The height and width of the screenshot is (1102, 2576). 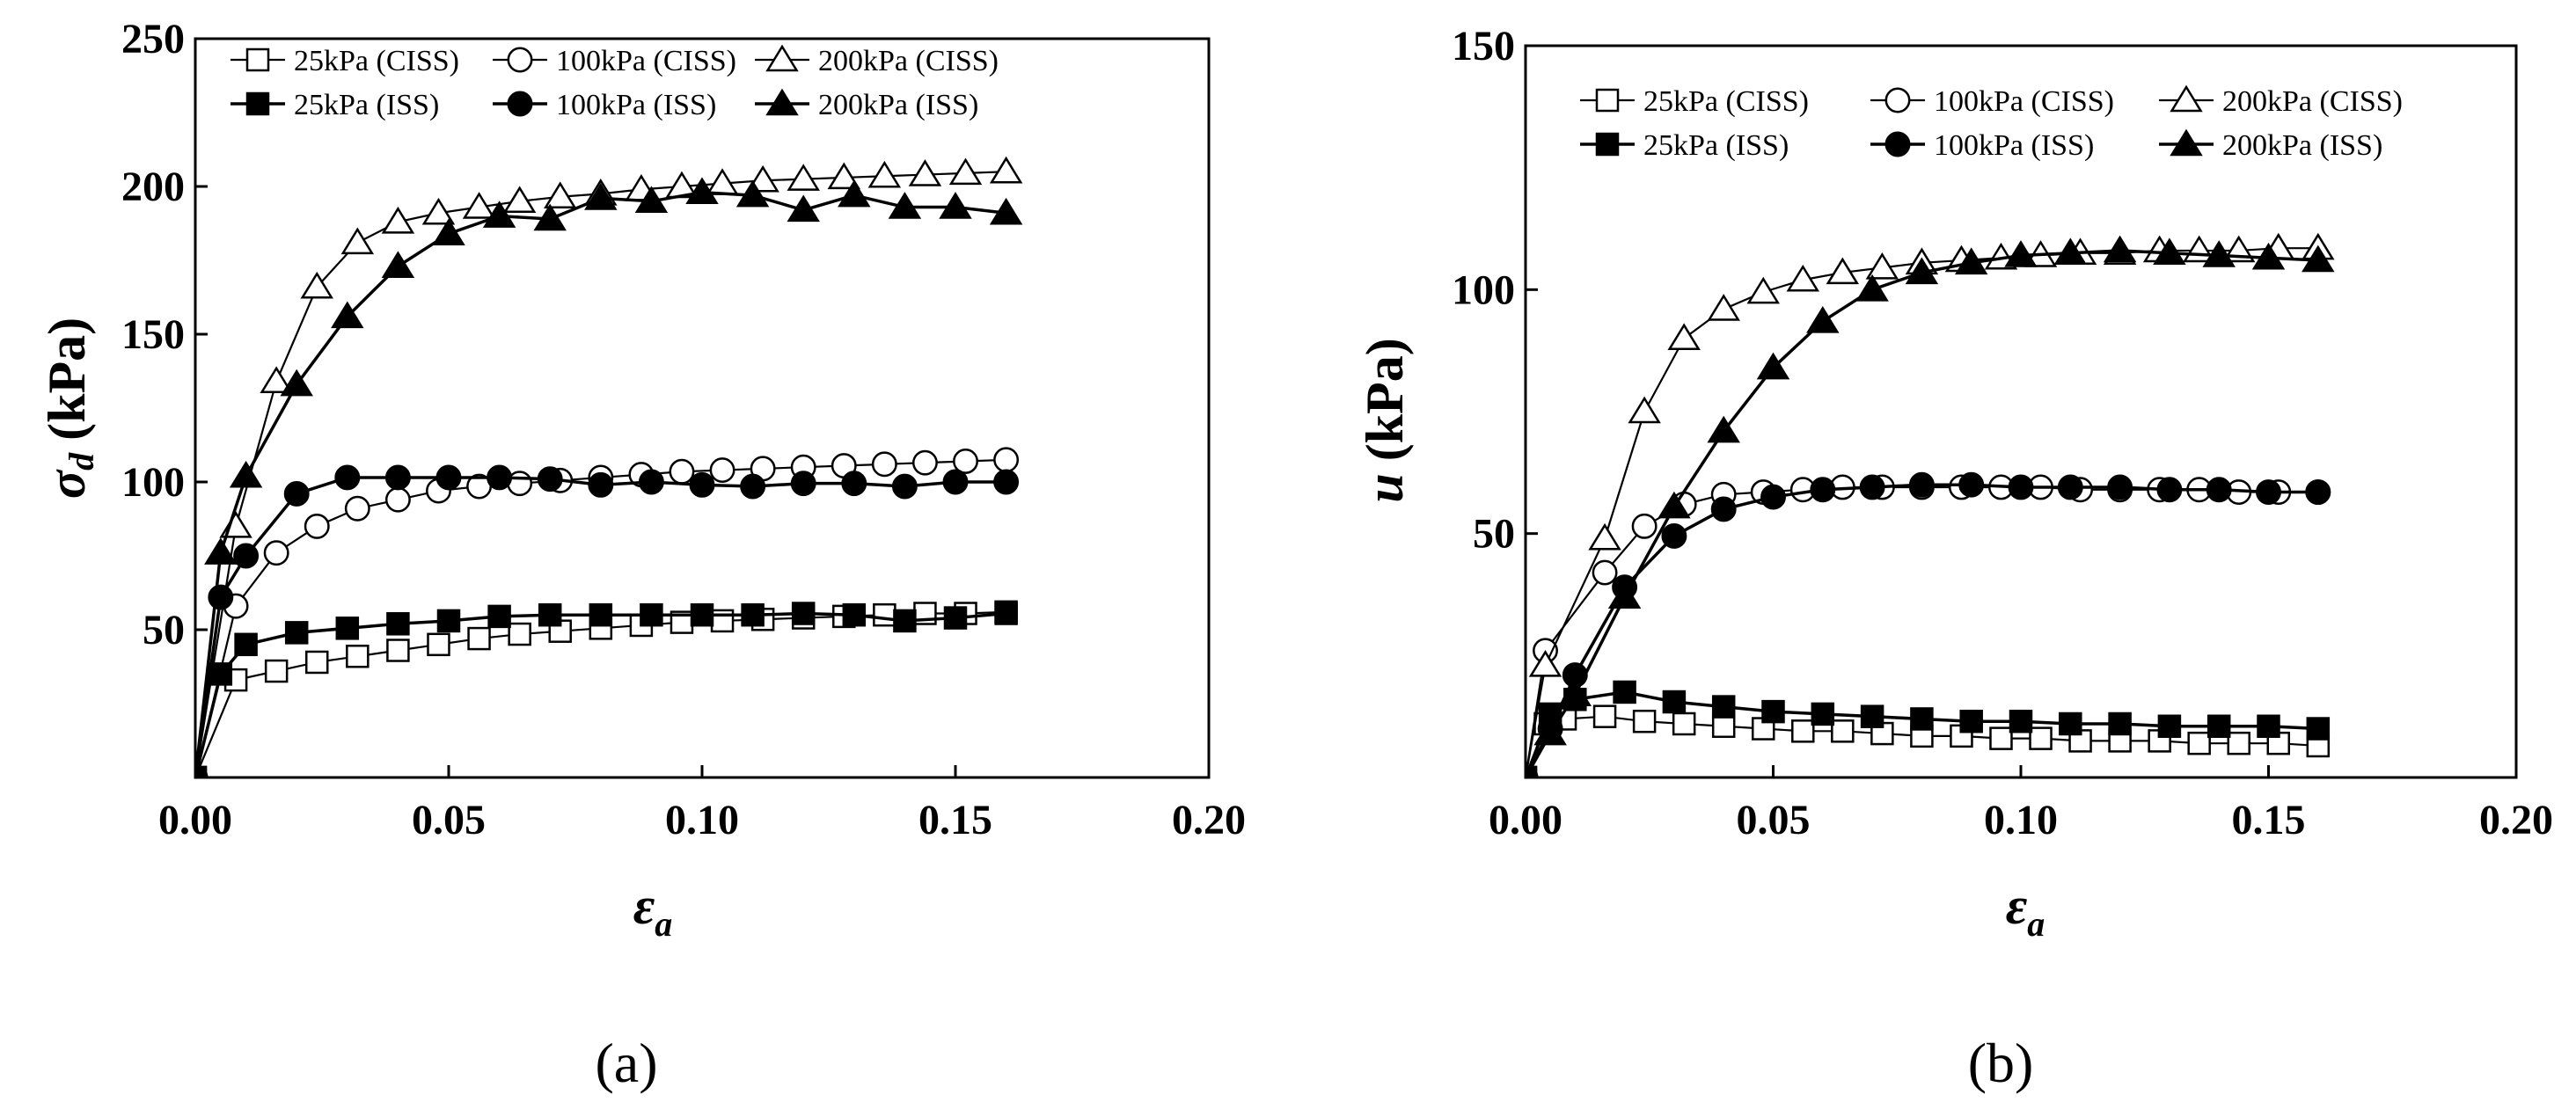 I want to click on legend-label: 100kPa (ISS), so click(x=2014, y=146).